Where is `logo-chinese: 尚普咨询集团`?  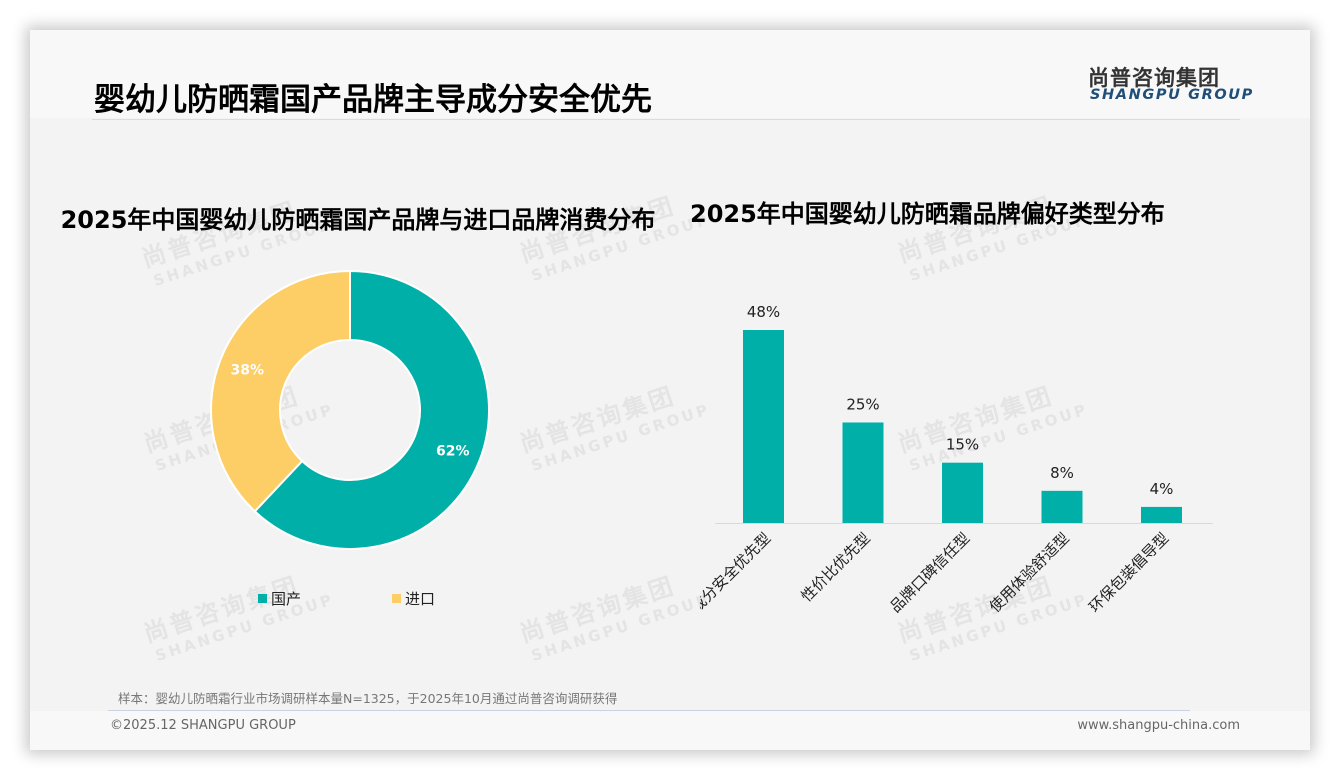
logo-chinese: 尚普咨询集团 is located at coordinates (1154, 78).